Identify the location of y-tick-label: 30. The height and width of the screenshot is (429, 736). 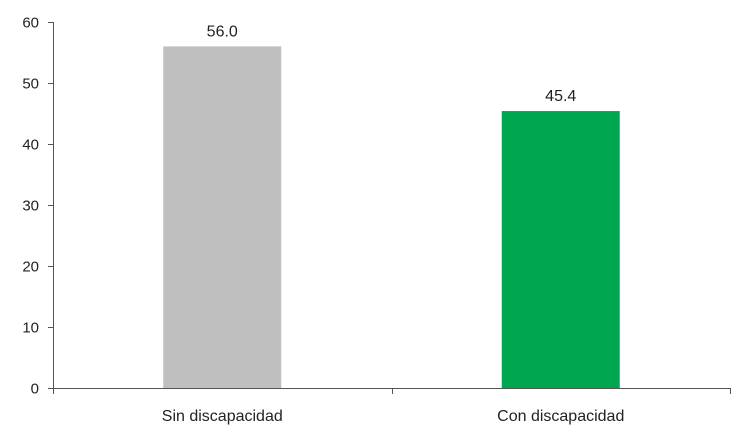
(30, 206).